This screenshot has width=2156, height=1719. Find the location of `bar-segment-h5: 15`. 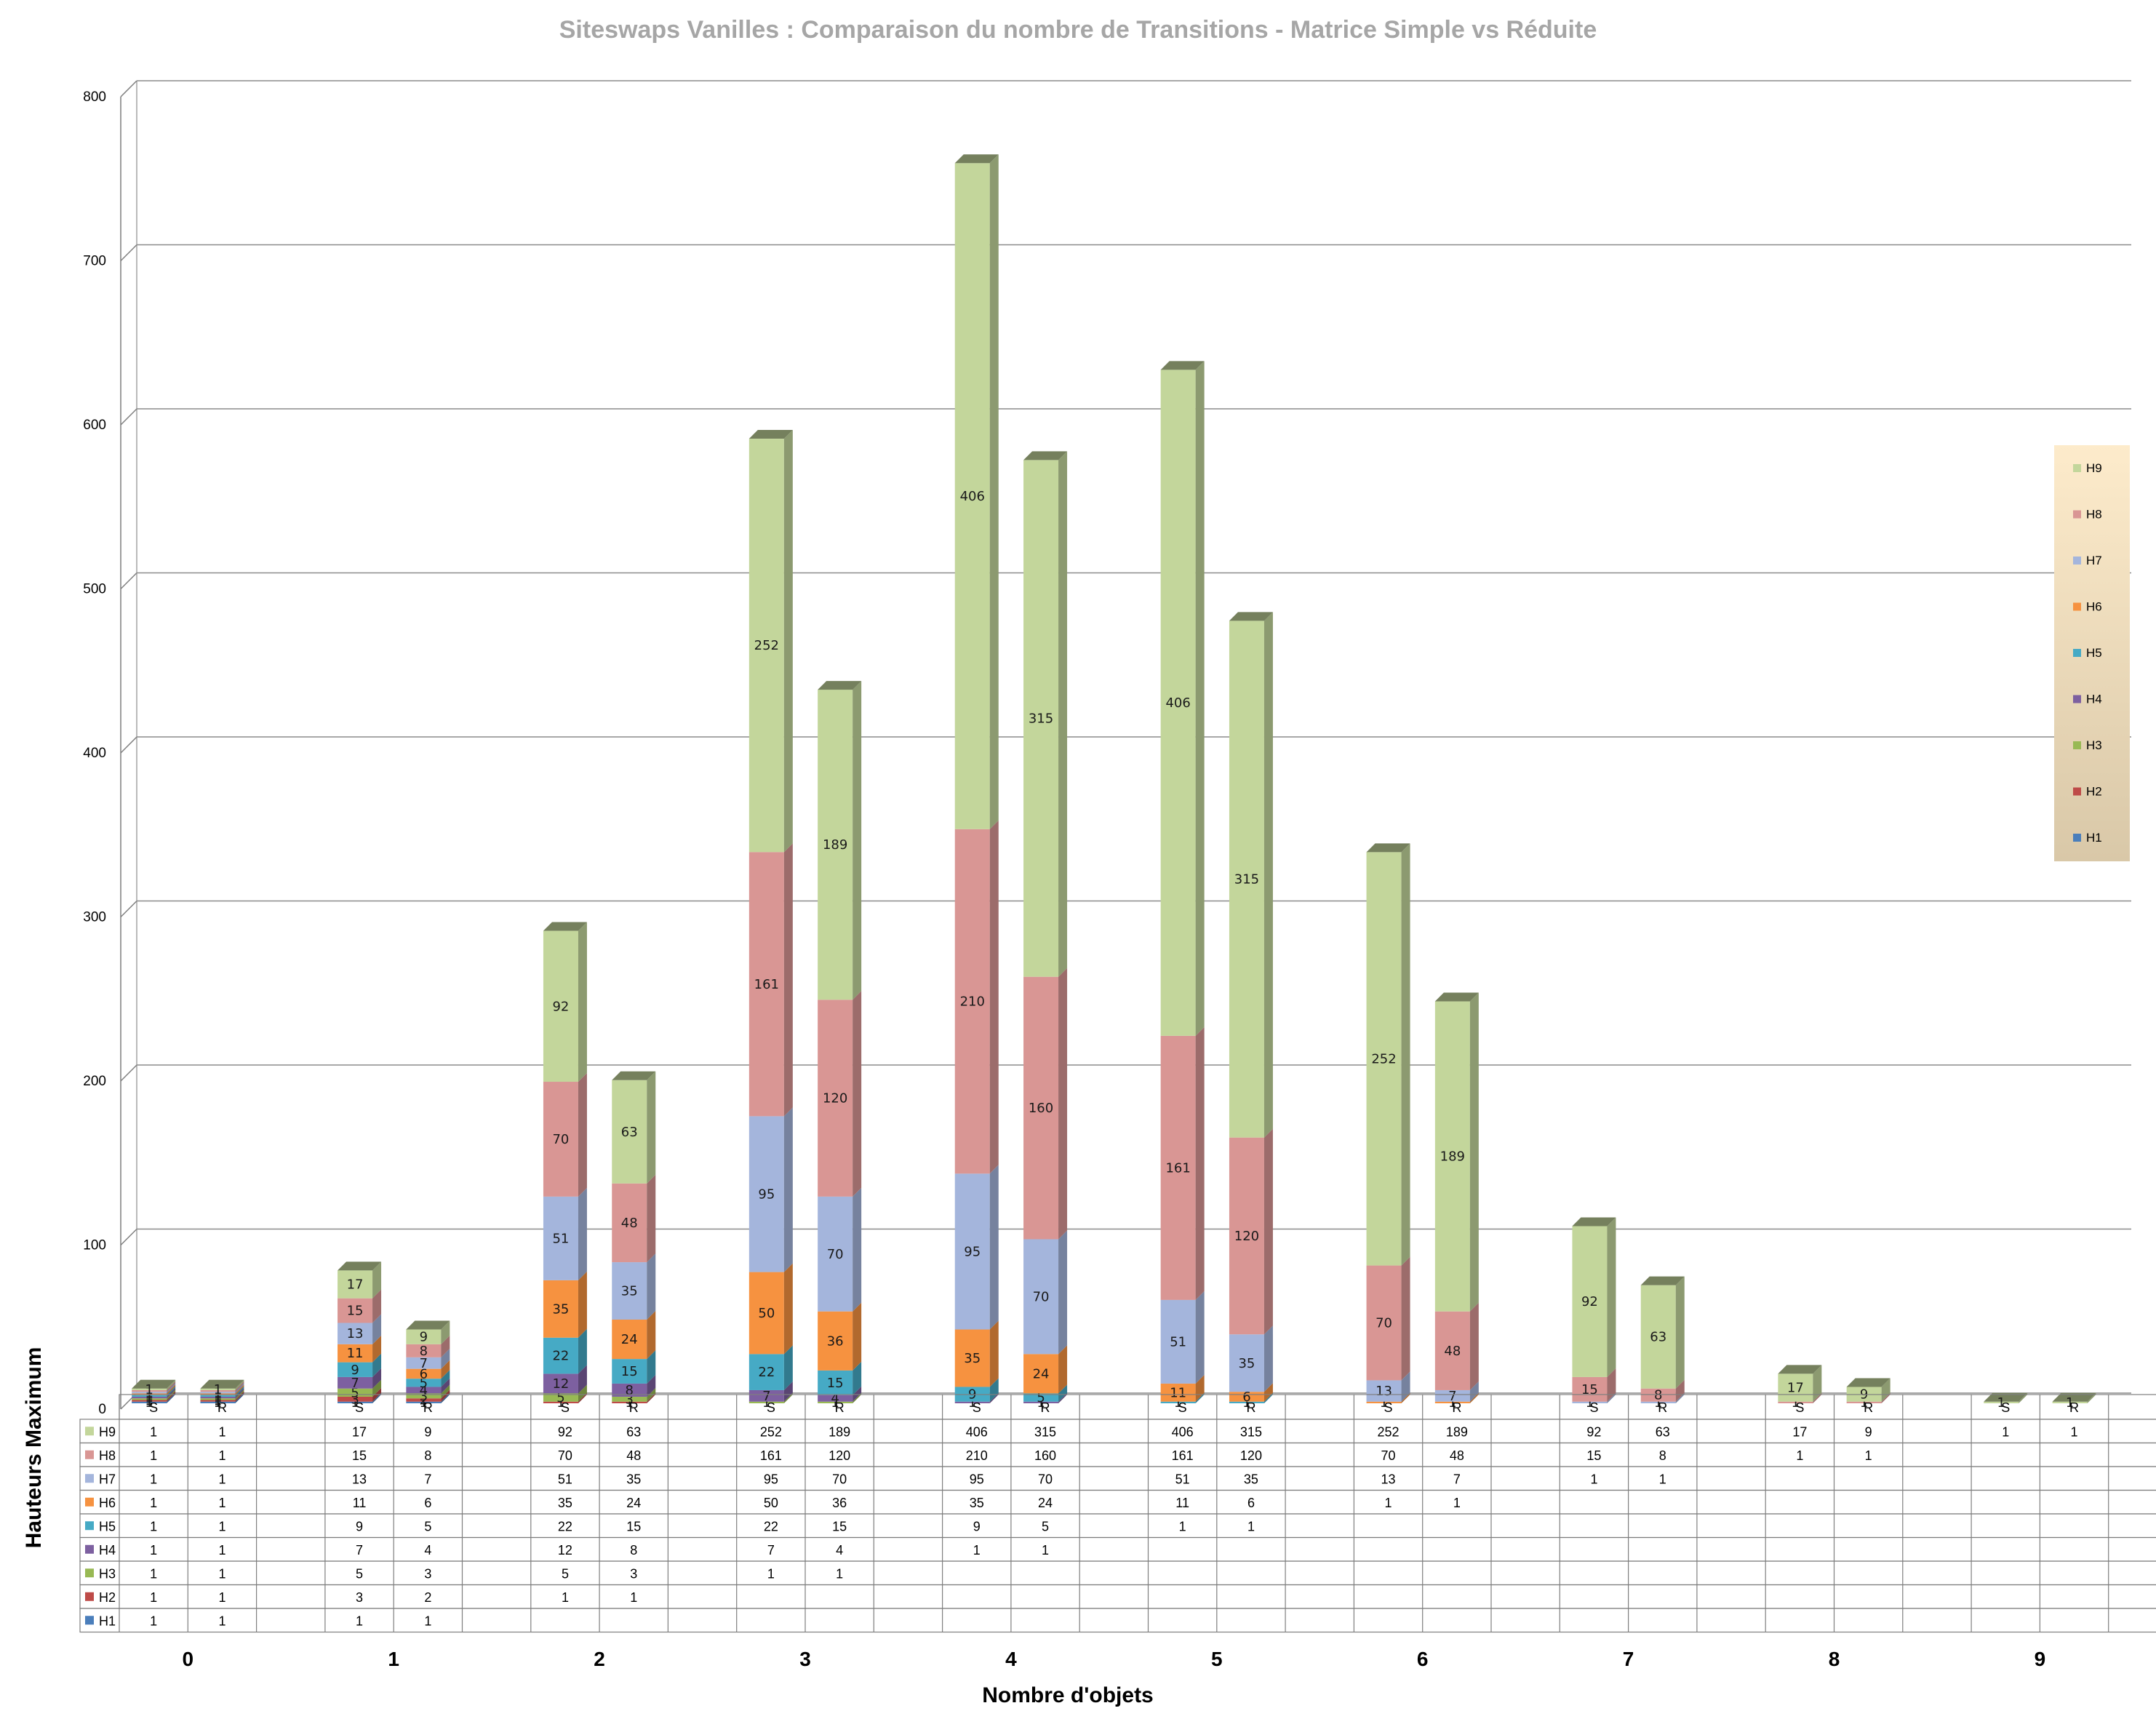

bar-segment-h5: 15 is located at coordinates (840, 1378).